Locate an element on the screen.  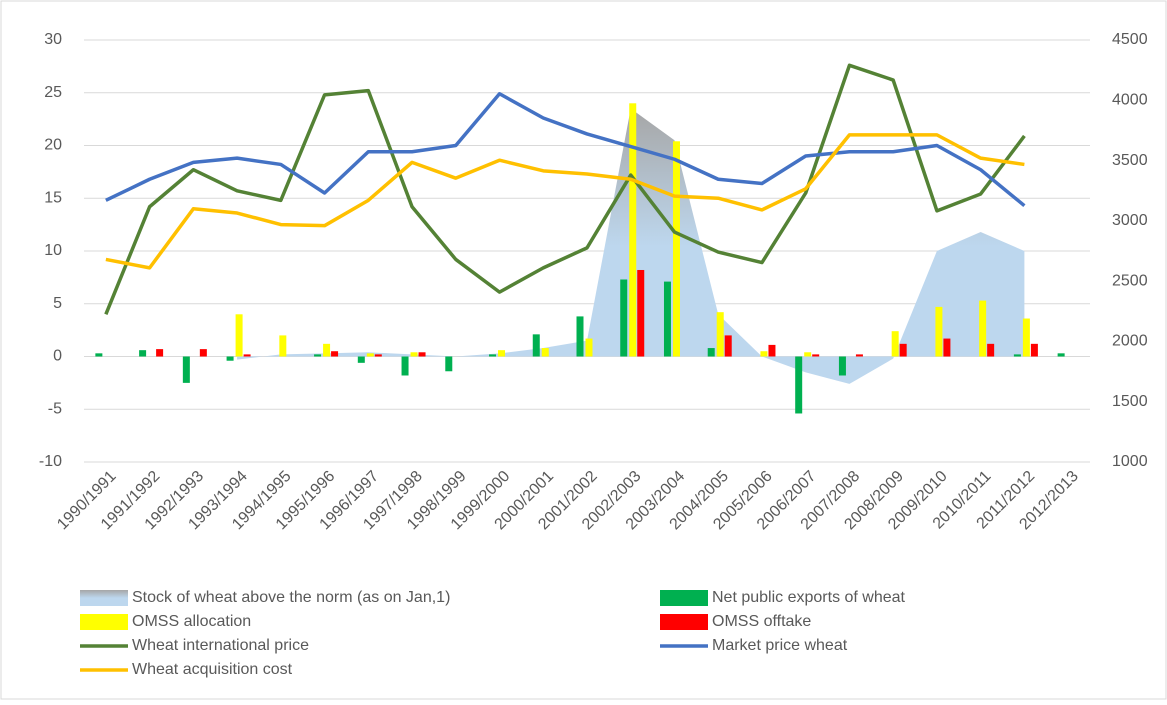
legend-label: Market price wheat is located at coordinates (780, 645).